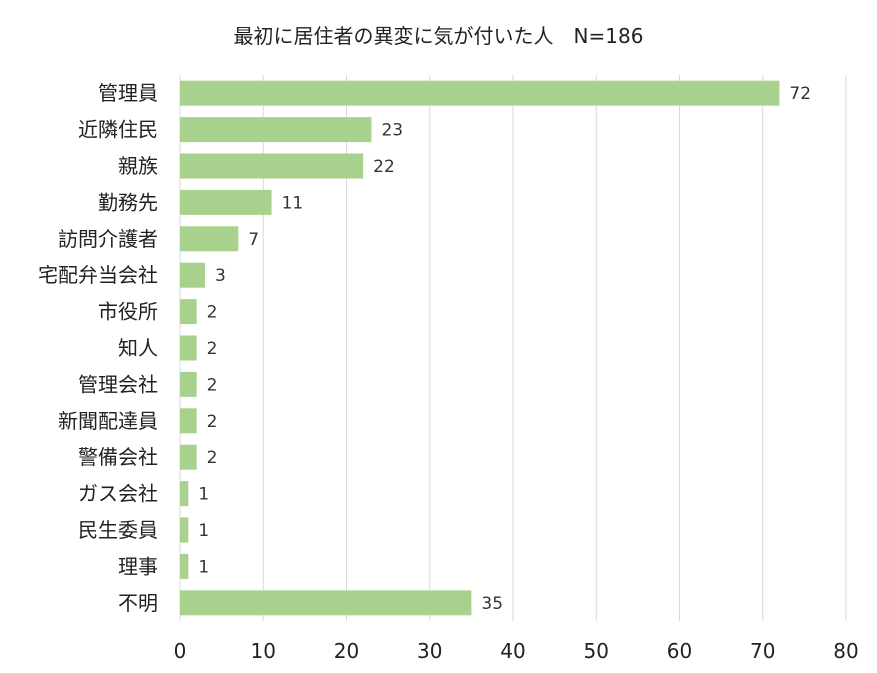 This screenshot has height=673, width=877. Describe the element at coordinates (263, 651) in the screenshot. I see `x-tick-label: 10` at that location.